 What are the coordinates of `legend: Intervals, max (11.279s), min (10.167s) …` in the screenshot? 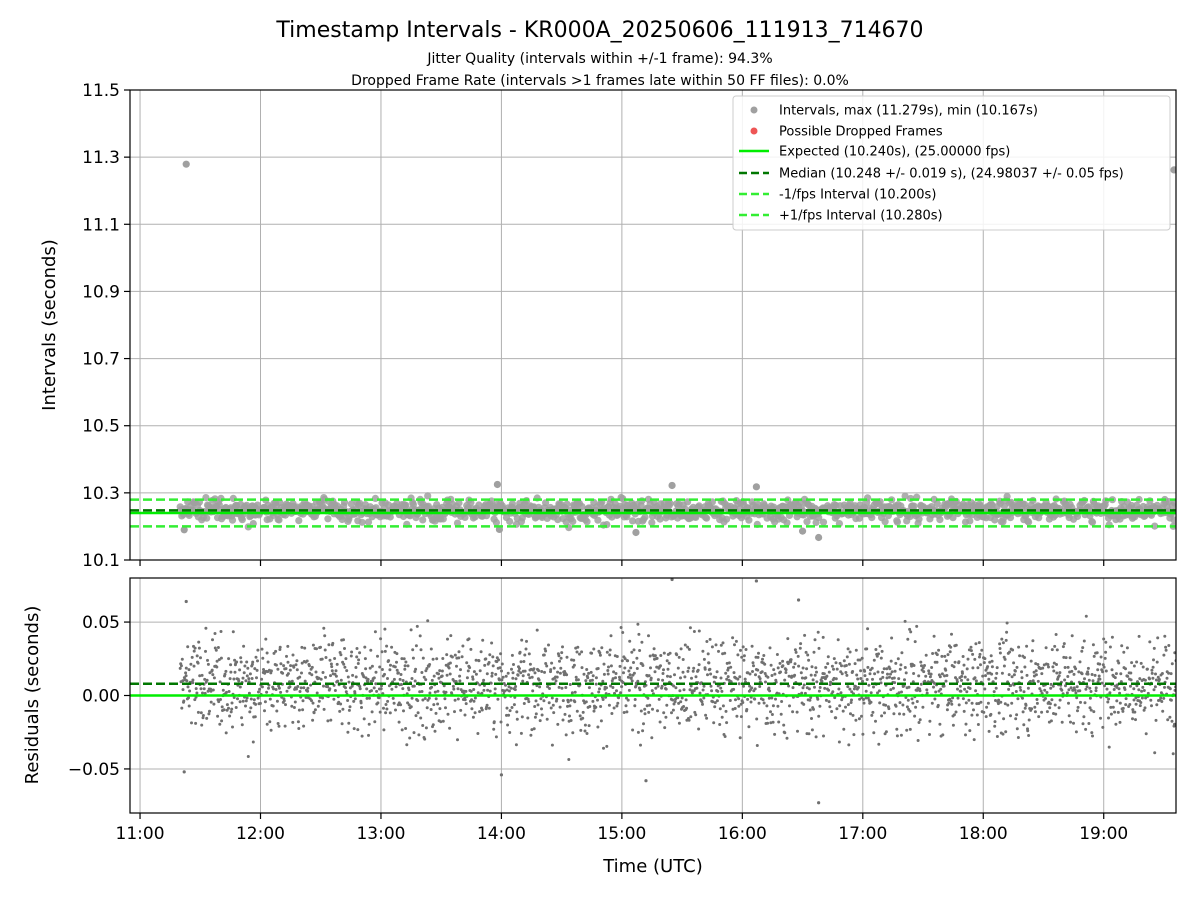 It's located at (951, 163).